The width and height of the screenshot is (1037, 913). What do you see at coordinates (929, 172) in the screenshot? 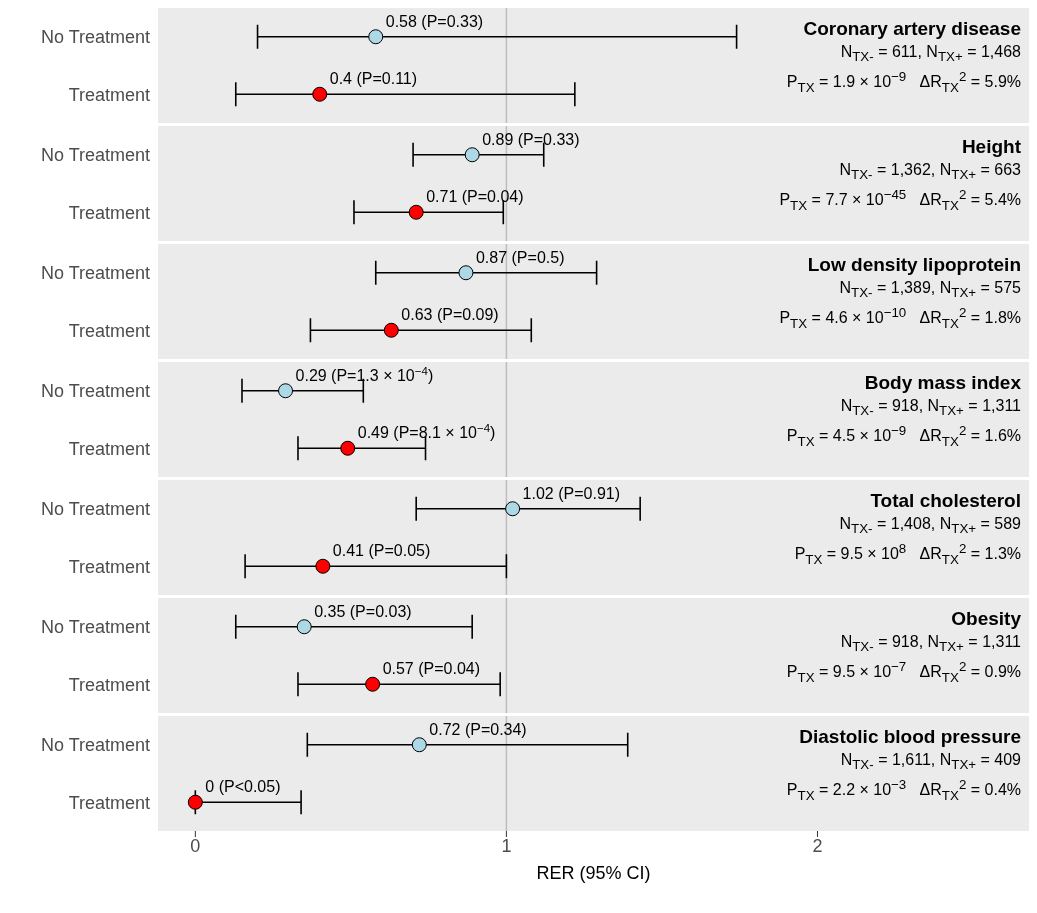
I see `annotation: N$_{TX-}$ = 1,362, N$_{TX+}$ = 663` at bounding box center [929, 172].